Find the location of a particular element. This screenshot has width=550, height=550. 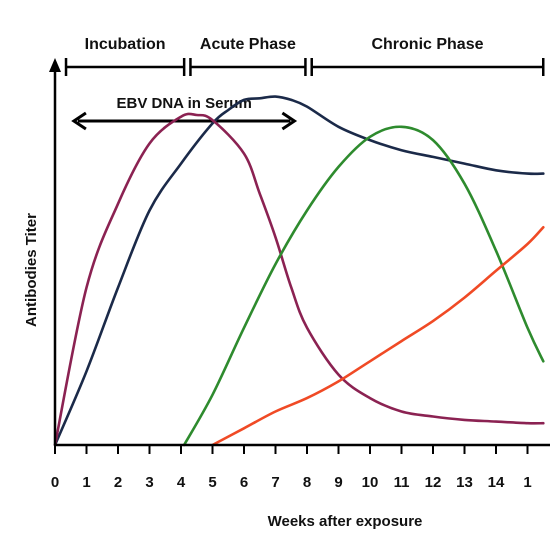

x-tick-label: 7 is located at coordinates (275, 482).